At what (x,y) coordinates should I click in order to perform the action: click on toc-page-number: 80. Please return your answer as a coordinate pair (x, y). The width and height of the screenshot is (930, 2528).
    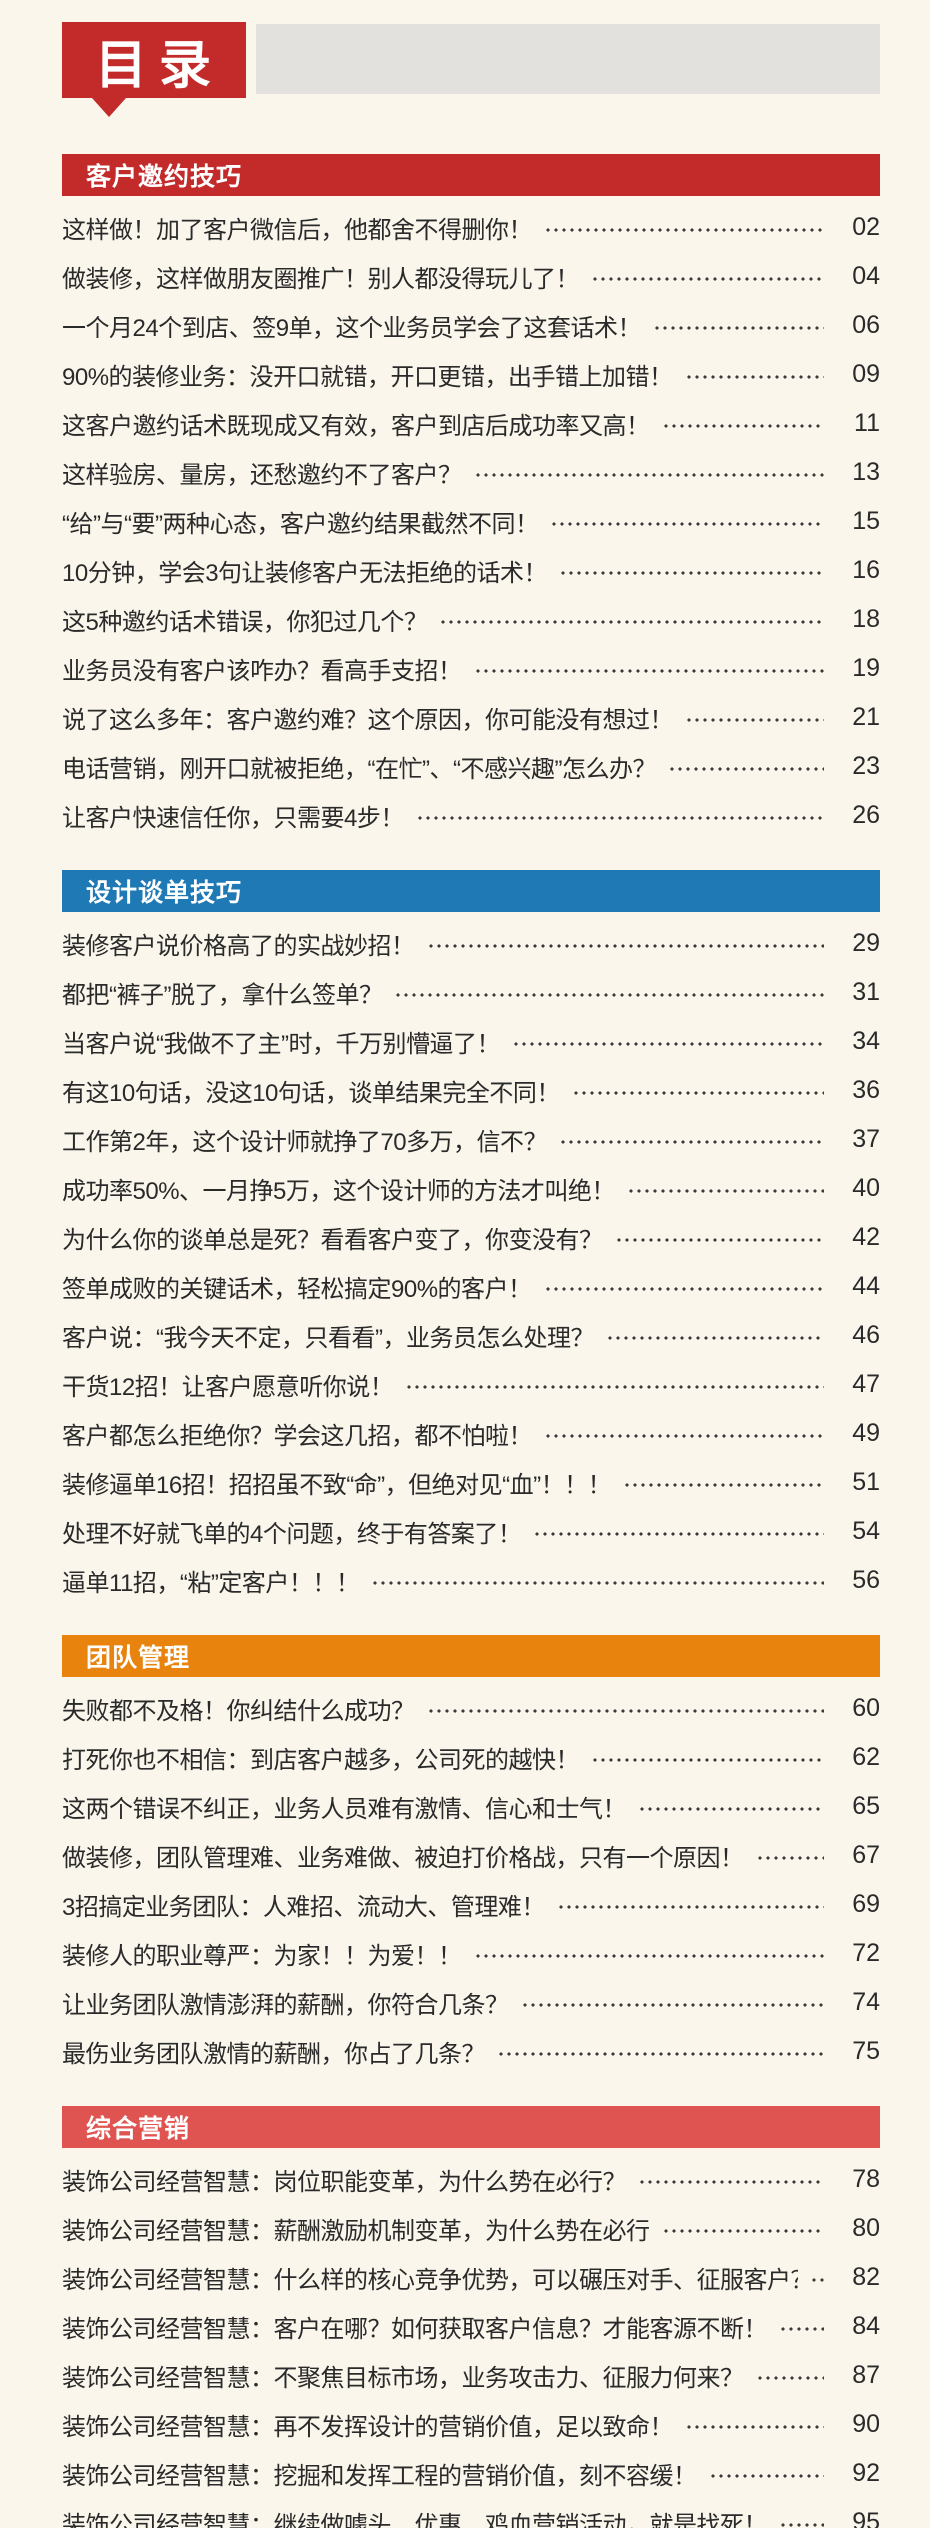
    Looking at the image, I should click on (866, 2228).